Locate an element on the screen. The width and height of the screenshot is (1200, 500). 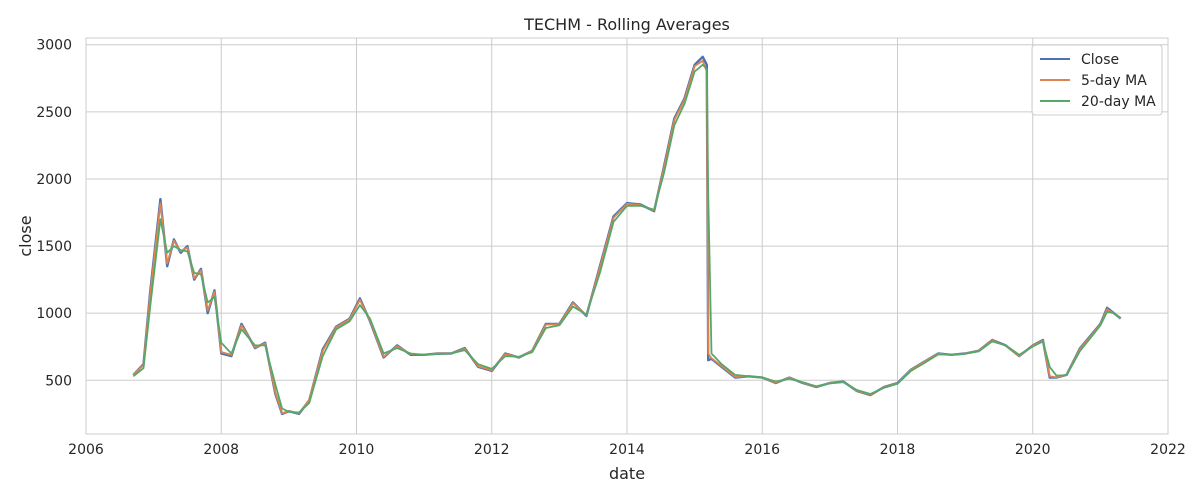
y-axis-label: close is located at coordinates (25, 235).